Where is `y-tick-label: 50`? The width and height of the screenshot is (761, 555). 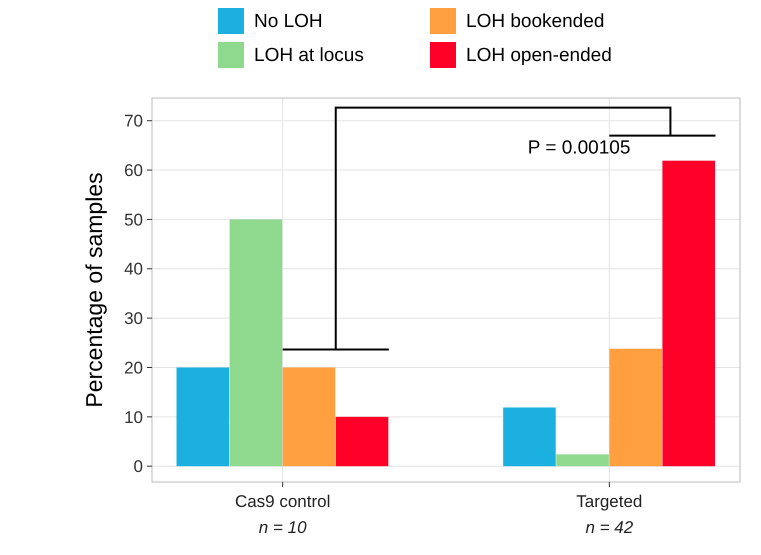
y-tick-label: 50 is located at coordinates (133, 220).